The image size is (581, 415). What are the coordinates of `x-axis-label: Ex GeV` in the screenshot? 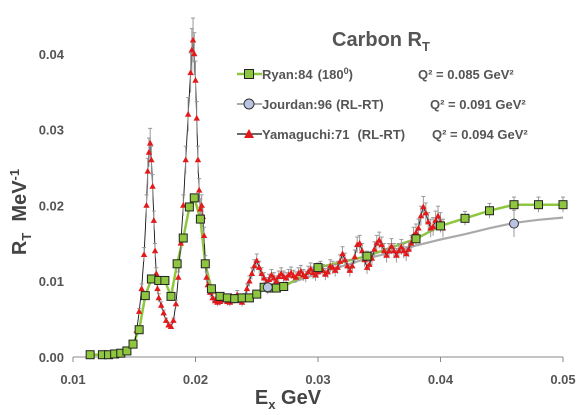 It's located at (288, 399).